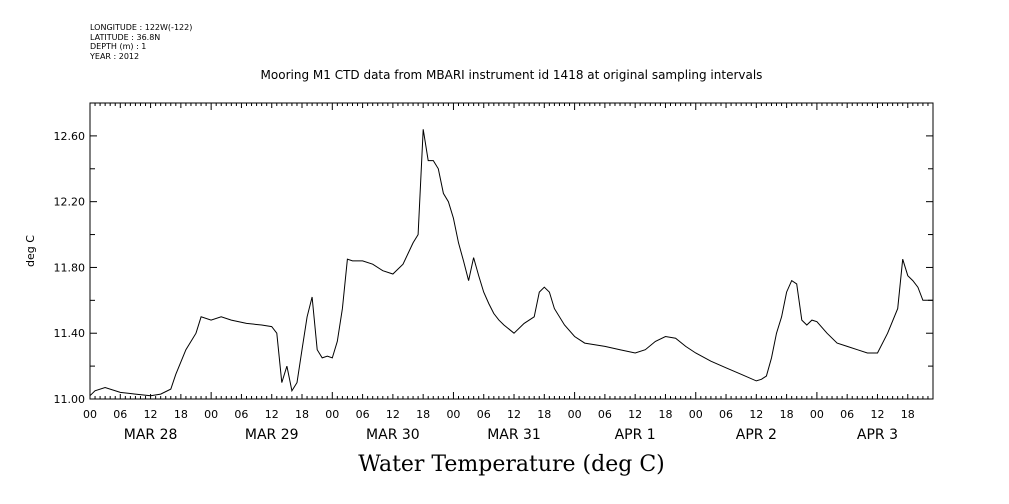  Describe the element at coordinates (30, 251) in the screenshot. I see `y-axis-label: deg C` at that location.